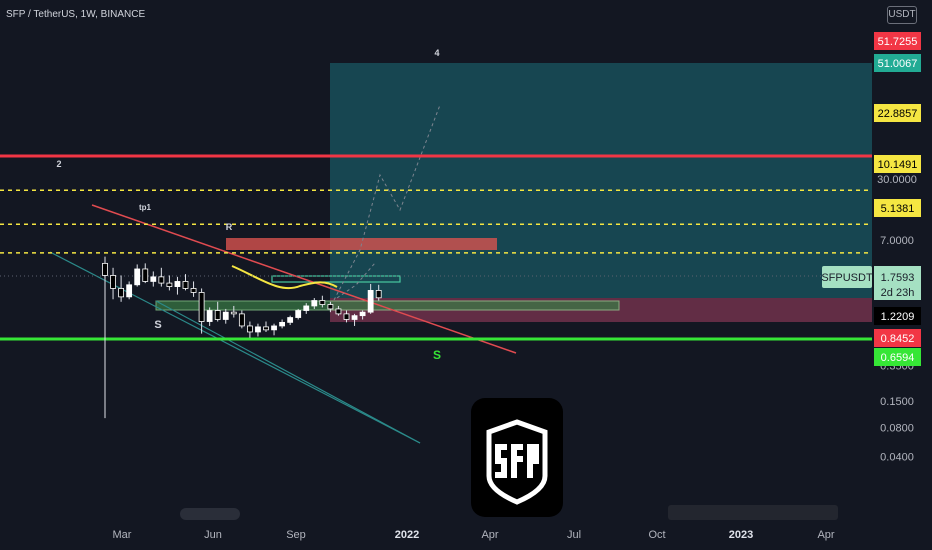 This screenshot has width=932, height=550. Describe the element at coordinates (58, 164) in the screenshot. I see `chart-annotation: 2` at that location.